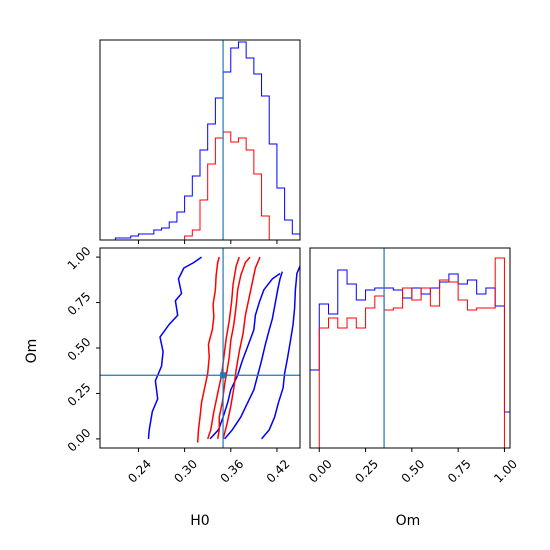  What do you see at coordinates (459, 471) in the screenshot?
I see `x-tick-label: 0.75` at bounding box center [459, 471].